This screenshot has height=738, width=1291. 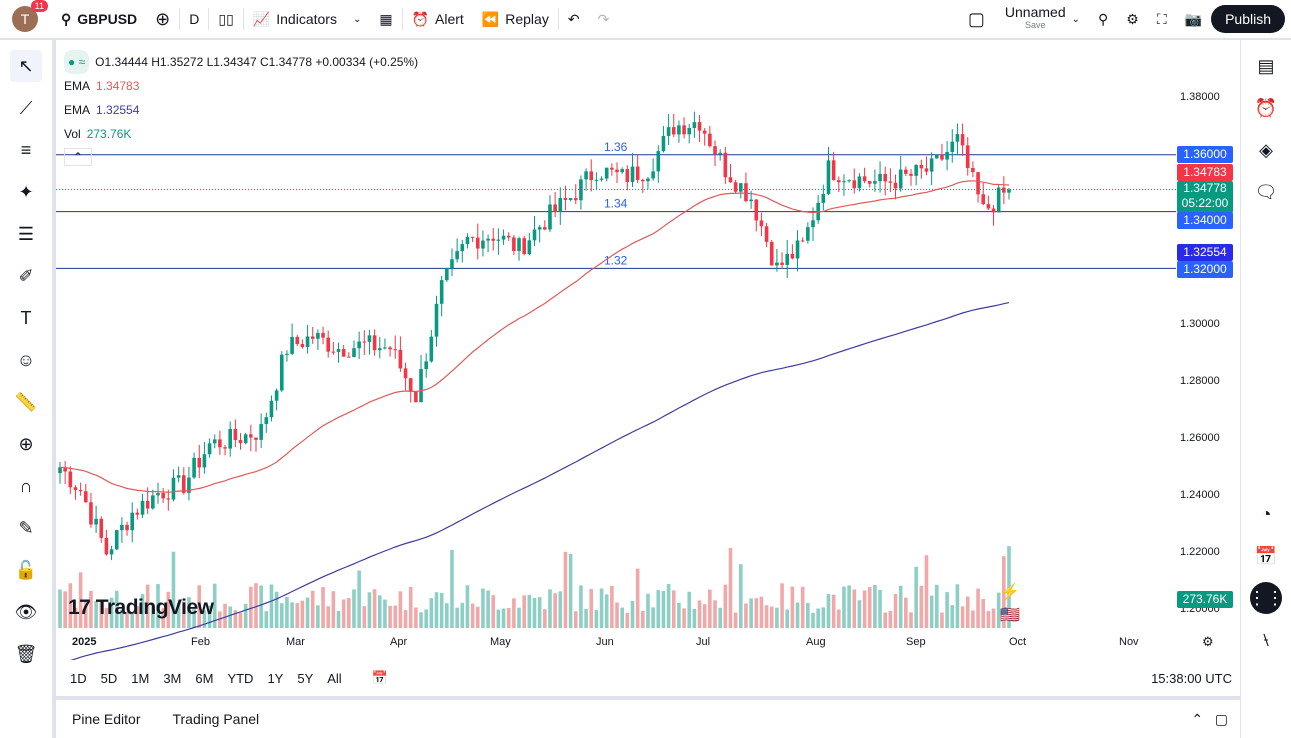 I want to click on layers-icon: ◈, so click(x=1266, y=149).